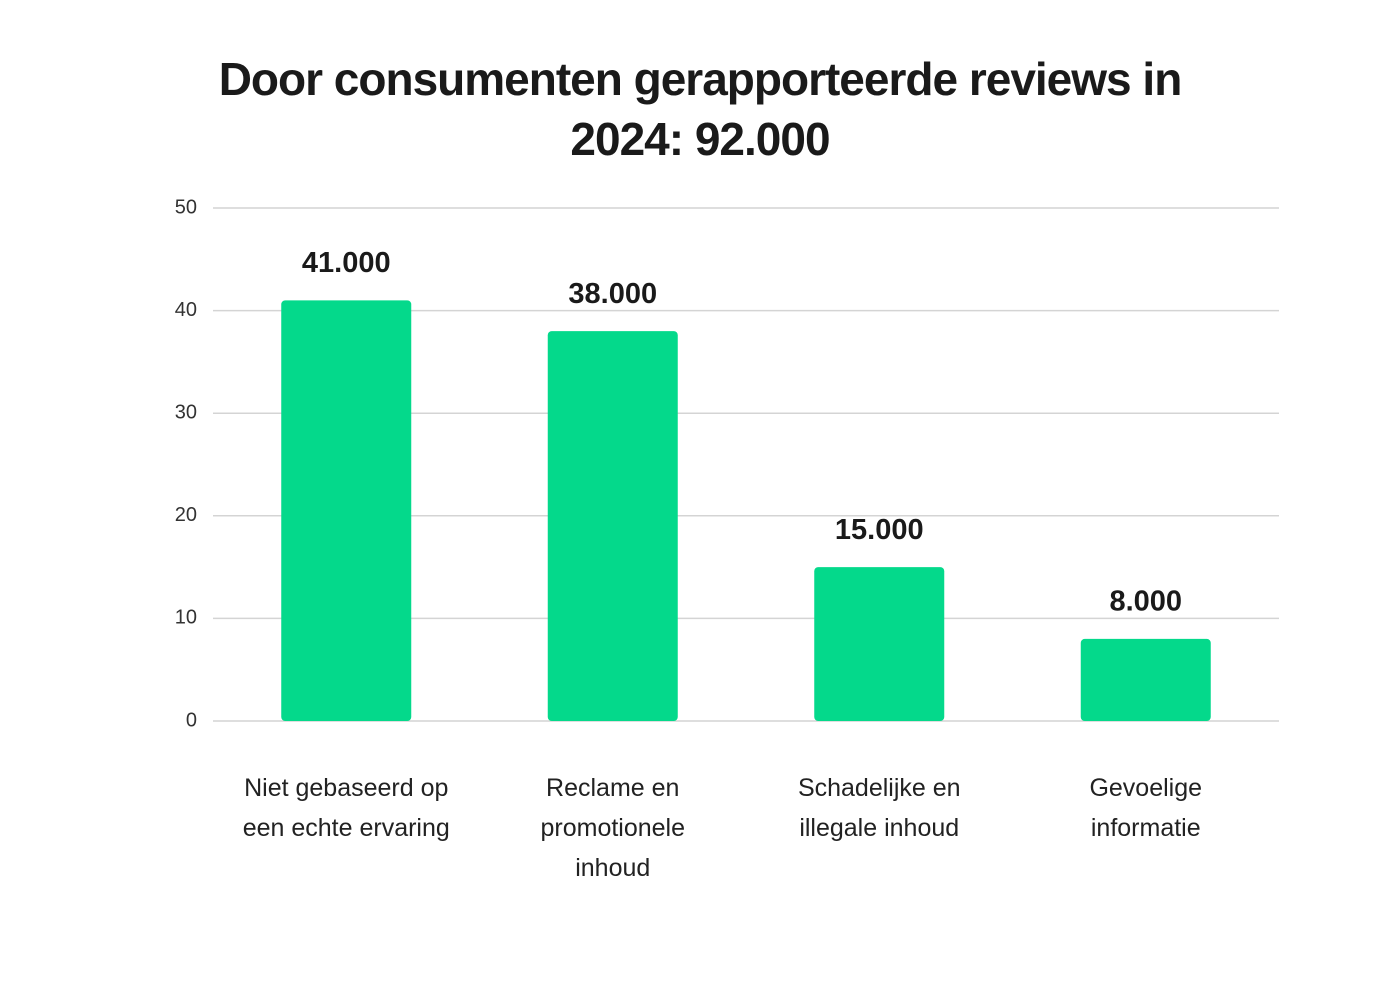  What do you see at coordinates (191, 720) in the screenshot?
I see `y-tick-label: 0` at bounding box center [191, 720].